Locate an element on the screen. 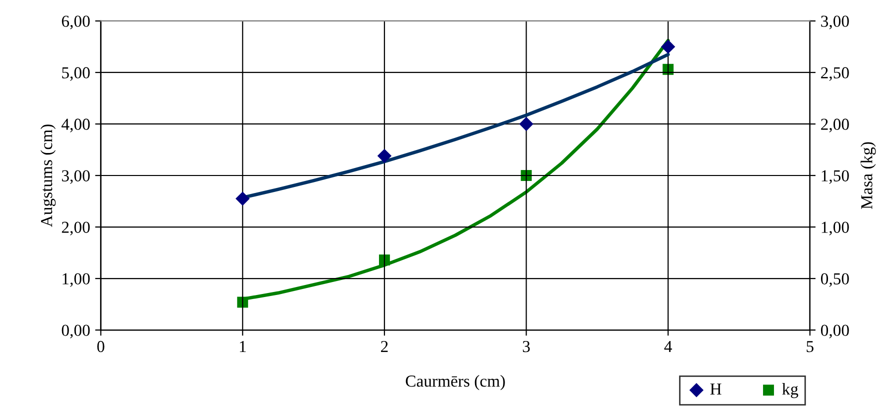 Image resolution: width=892 pixels, height=411 pixels. x-tick-label: 5 is located at coordinates (810, 346).